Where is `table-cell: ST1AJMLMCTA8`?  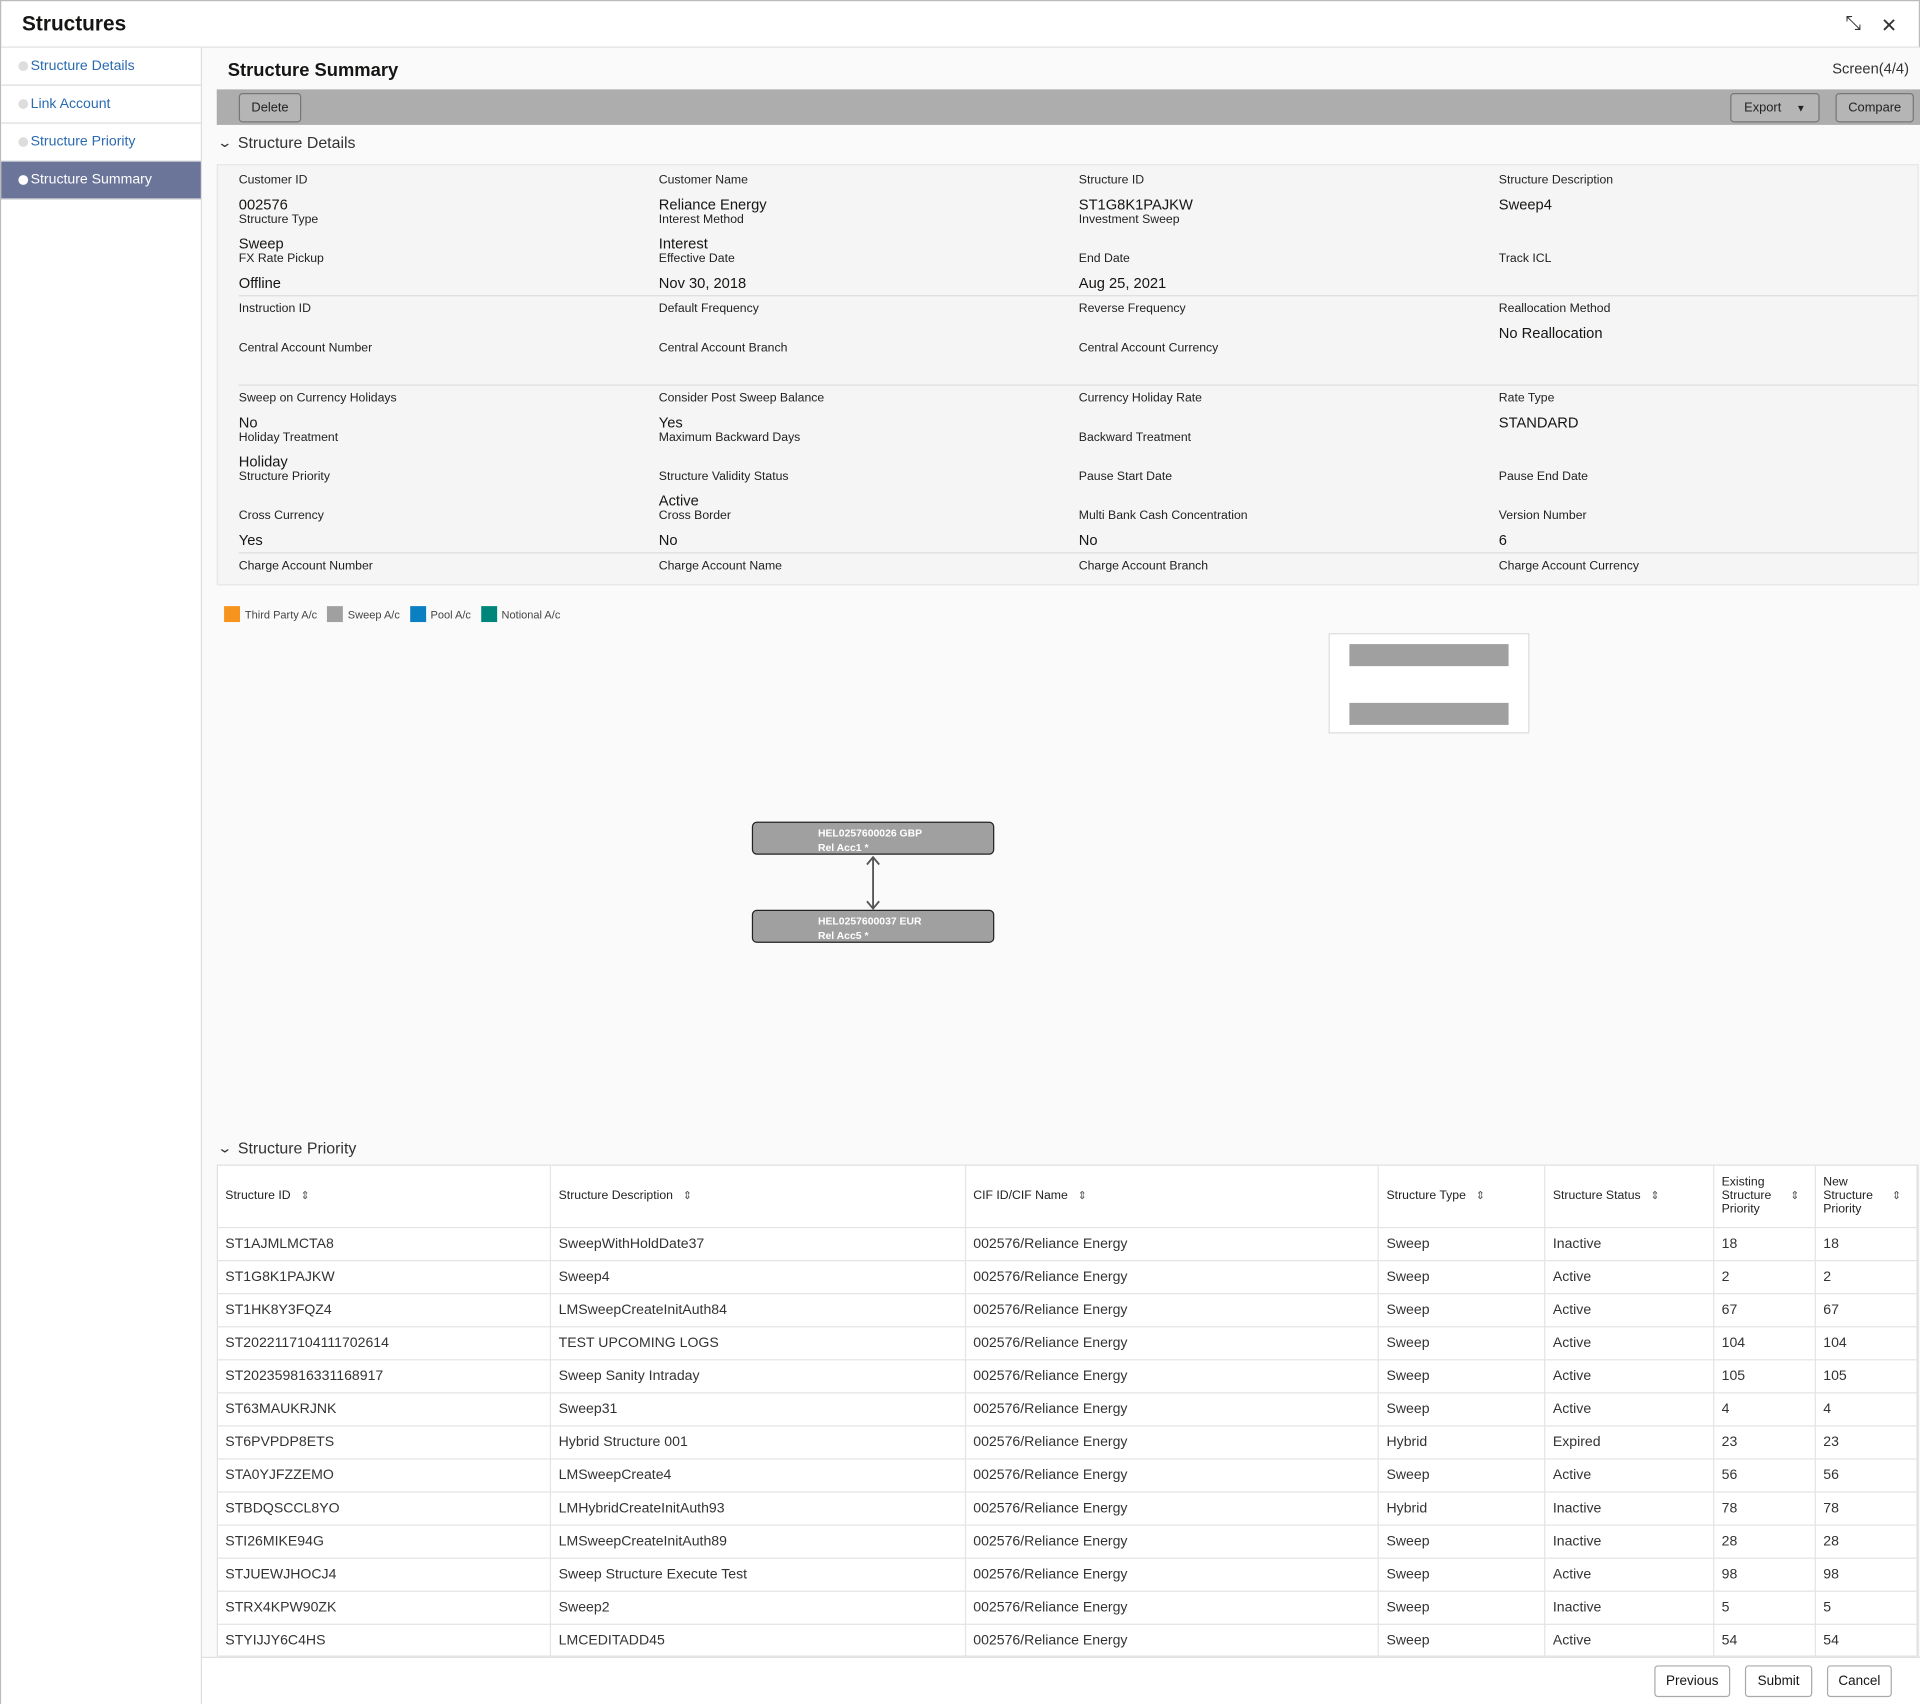
table-cell: ST1AJMLMCTA8 is located at coordinates (384, 1243).